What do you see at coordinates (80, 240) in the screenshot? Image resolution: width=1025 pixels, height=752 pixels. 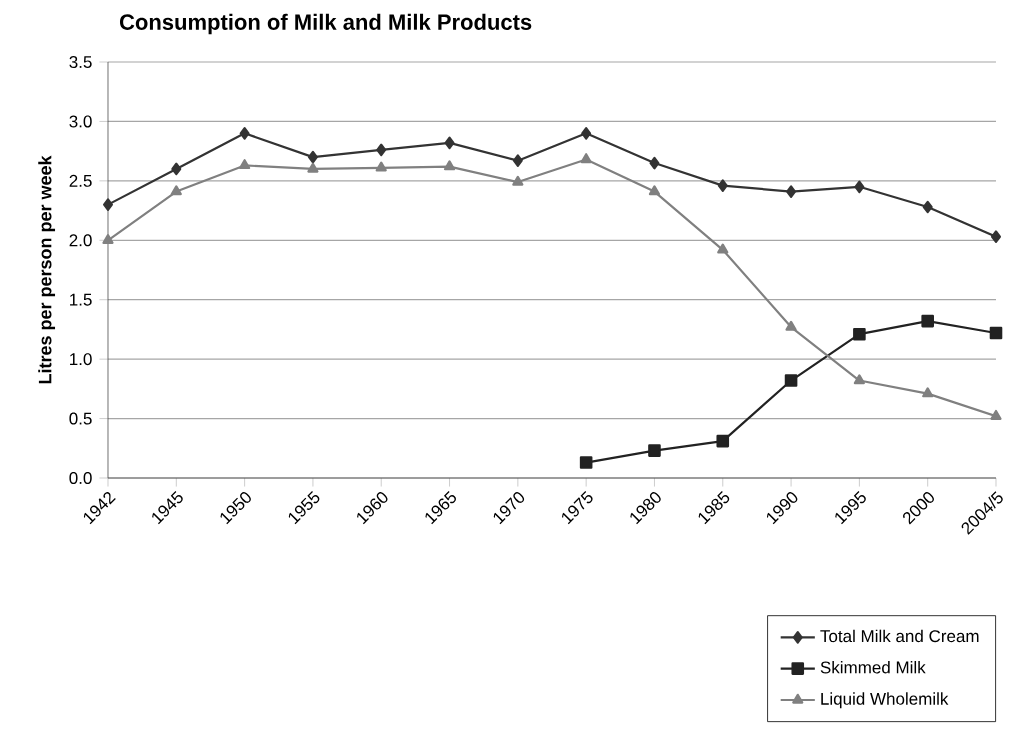 I see `y-tick-label: 2.0` at bounding box center [80, 240].